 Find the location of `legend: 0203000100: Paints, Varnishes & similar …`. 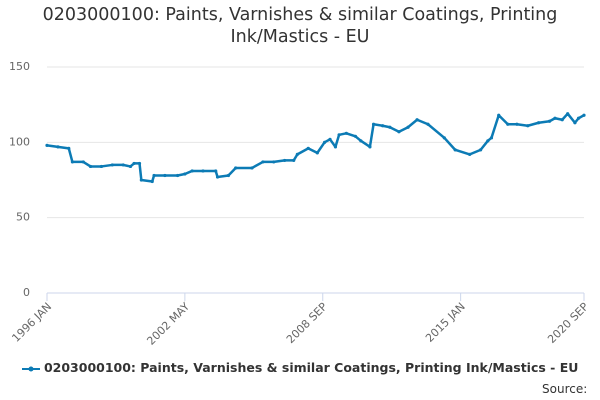

legend: 0203000100: Paints, Varnishes & similar … is located at coordinates (300, 367).